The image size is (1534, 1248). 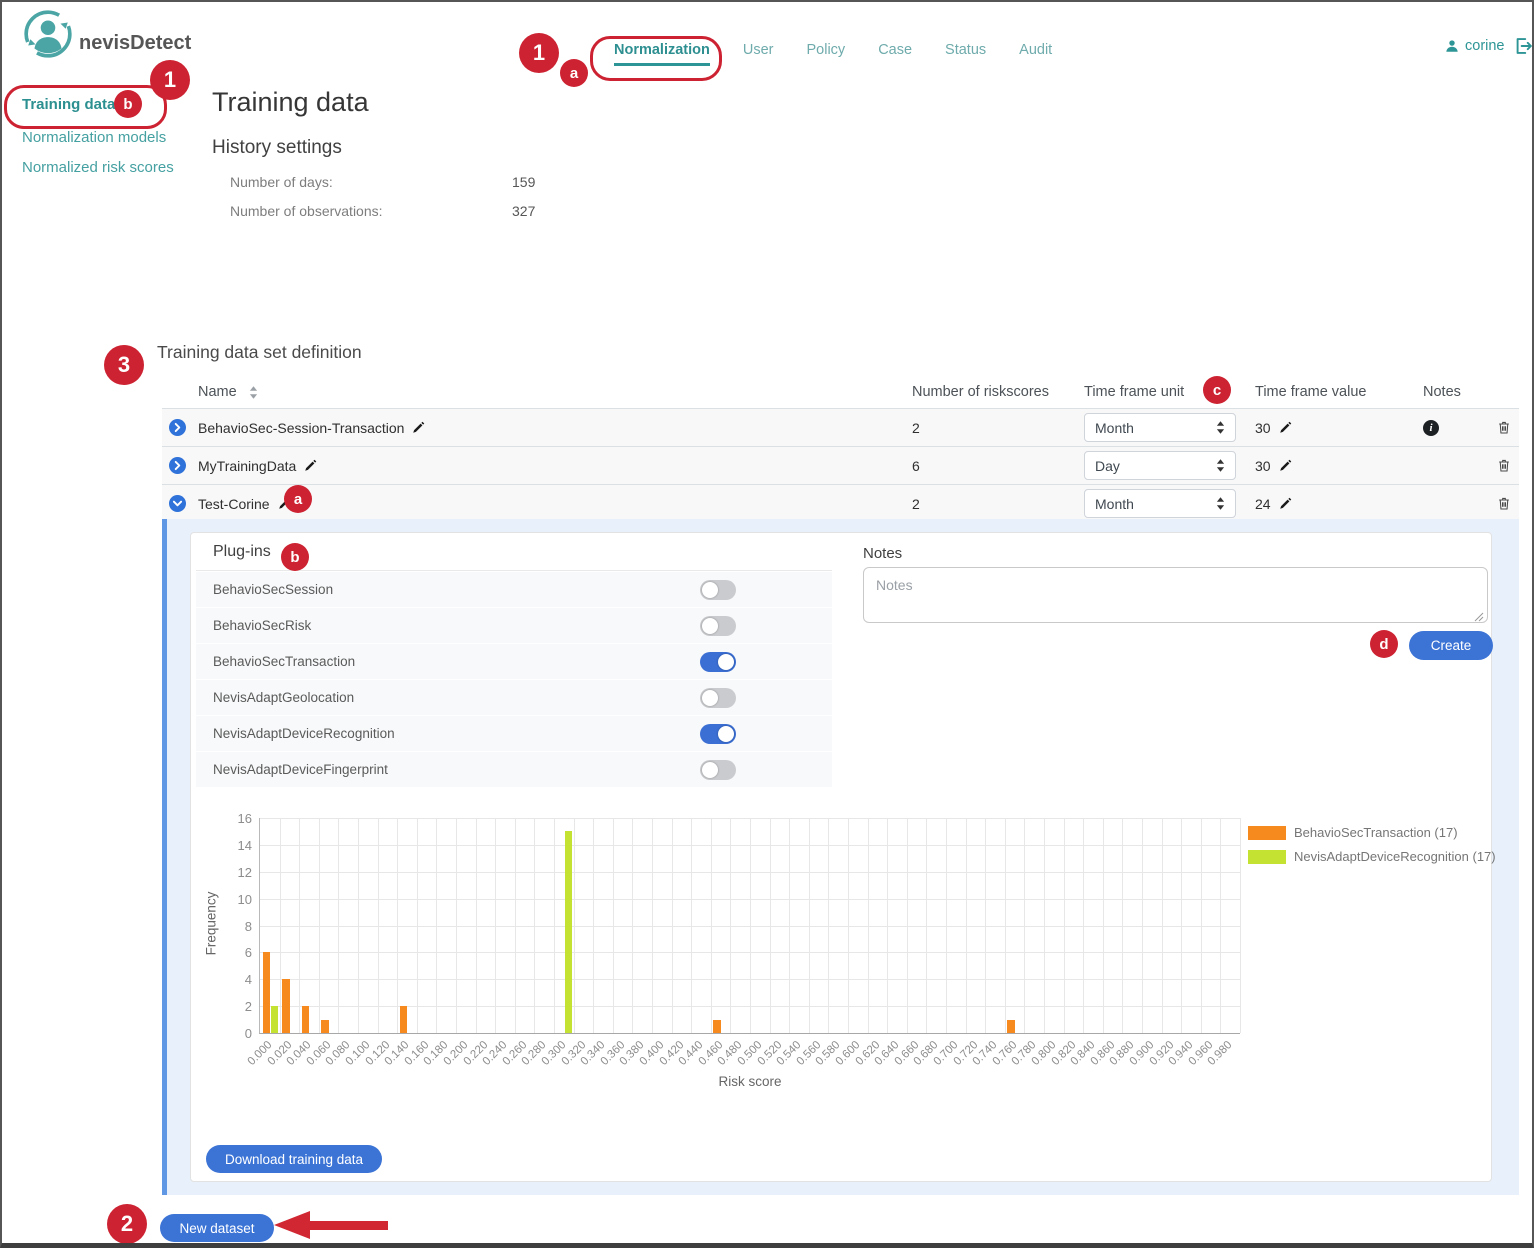 I want to click on history-settings-heading: History settings, so click(x=277, y=147).